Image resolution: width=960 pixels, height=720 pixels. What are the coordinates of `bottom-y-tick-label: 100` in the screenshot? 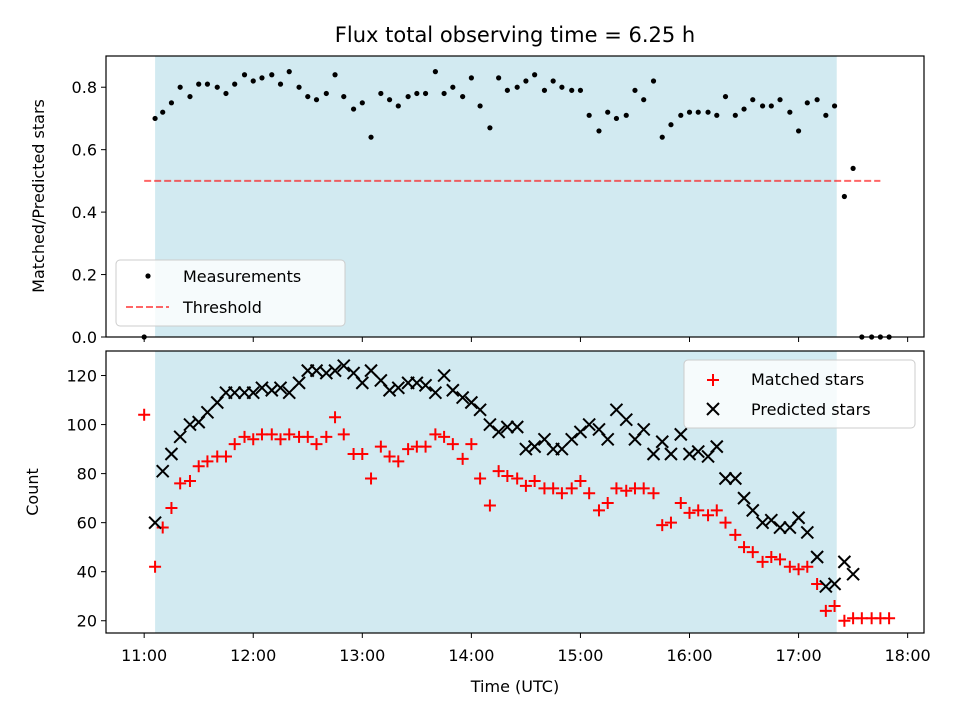 It's located at (81, 425).